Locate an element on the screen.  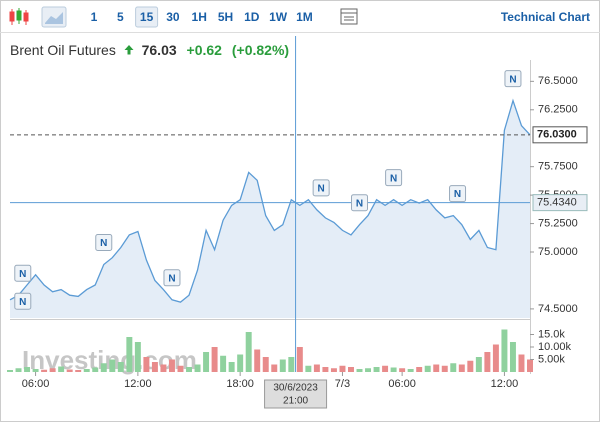
volume-y-tick-label: 5.00k is located at coordinates (551, 359).